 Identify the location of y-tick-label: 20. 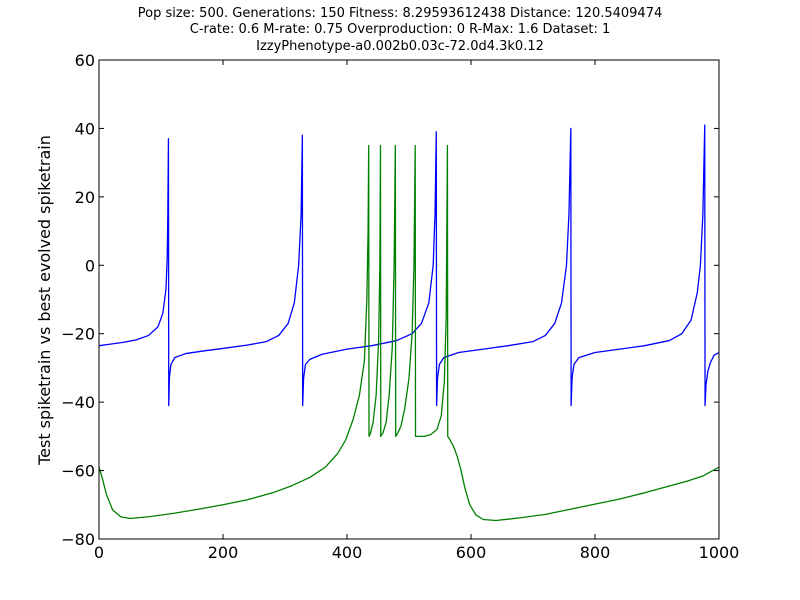
(85, 197).